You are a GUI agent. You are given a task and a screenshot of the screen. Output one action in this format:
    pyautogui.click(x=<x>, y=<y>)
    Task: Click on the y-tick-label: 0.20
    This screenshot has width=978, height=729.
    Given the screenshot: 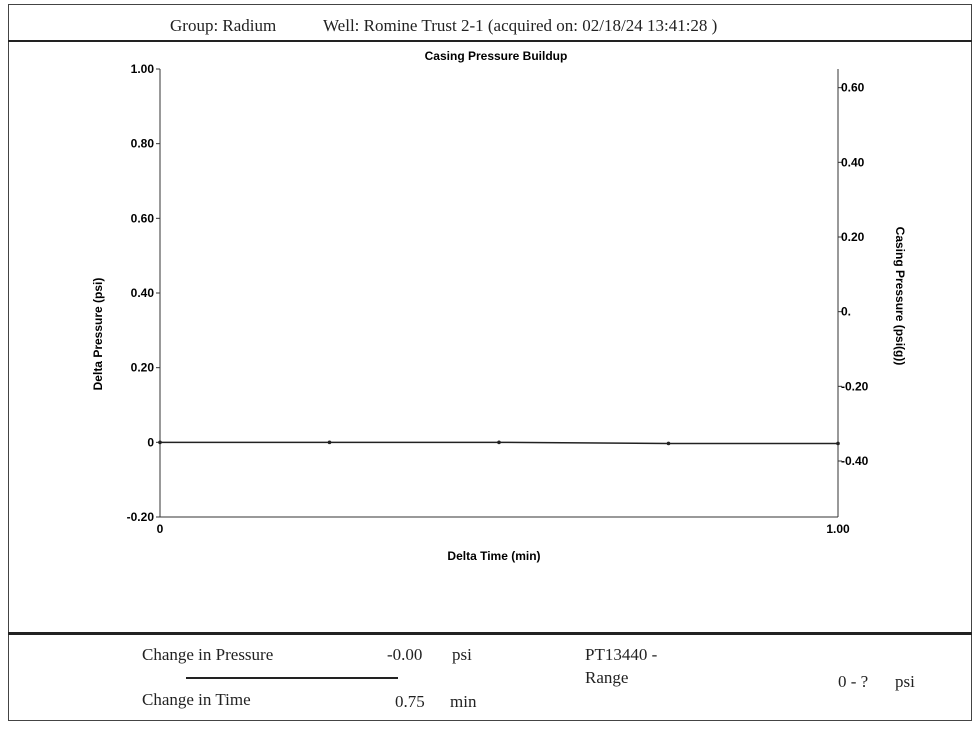 What is the action you would take?
    pyautogui.click(x=143, y=368)
    